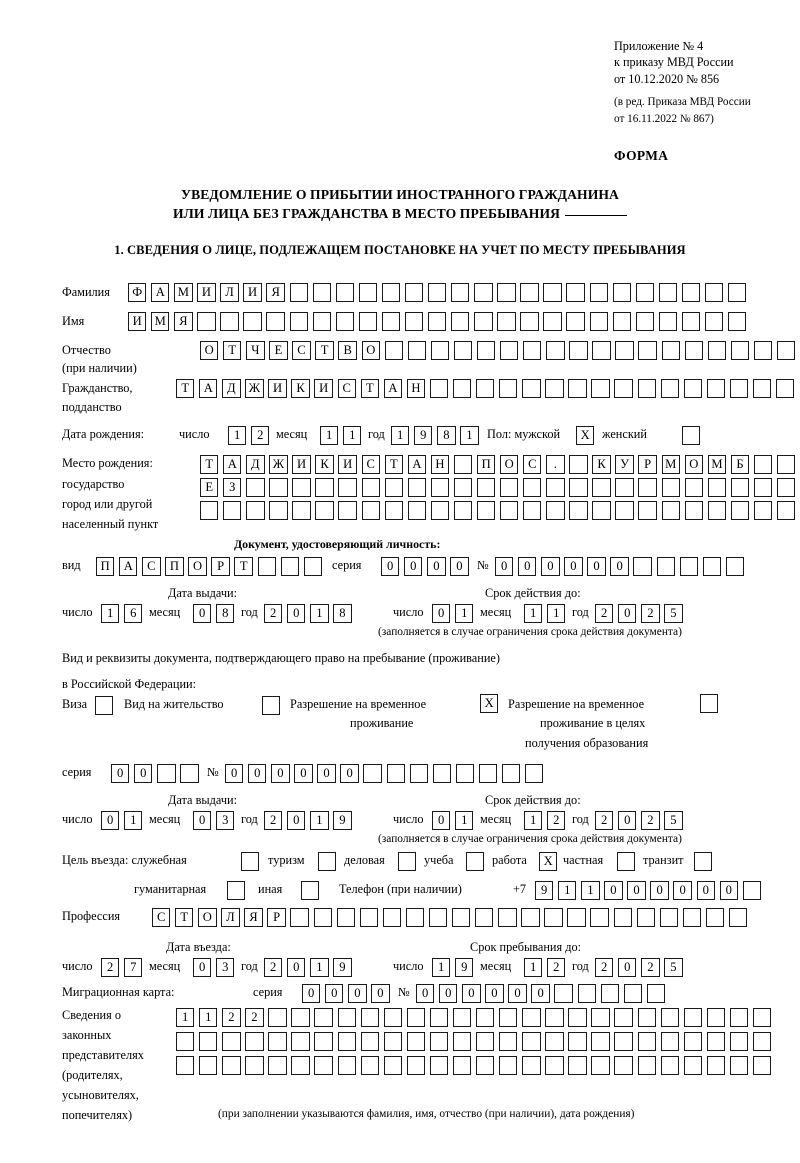  I want to click on cell: М, so click(717, 465).